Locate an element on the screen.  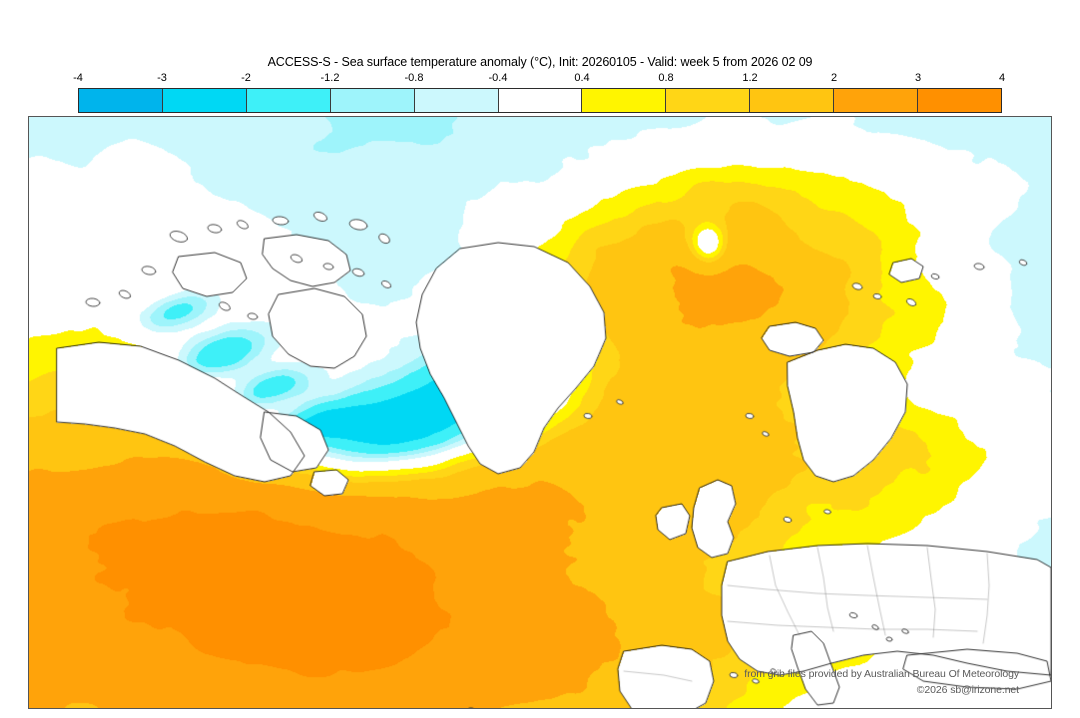
colorbar-segments is located at coordinates (540, 100).